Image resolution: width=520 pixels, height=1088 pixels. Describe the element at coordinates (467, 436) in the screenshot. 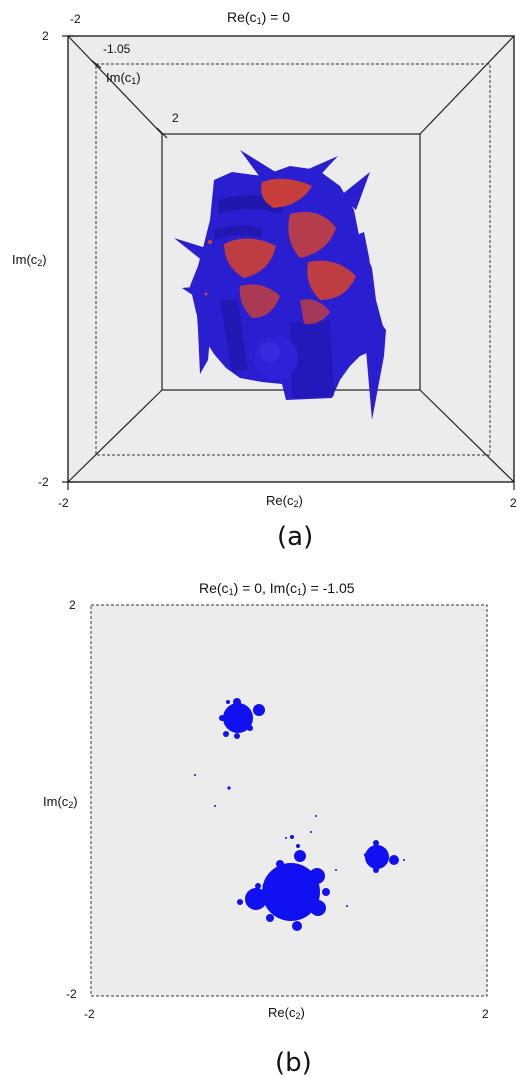

I see `cube-edge-br` at that location.